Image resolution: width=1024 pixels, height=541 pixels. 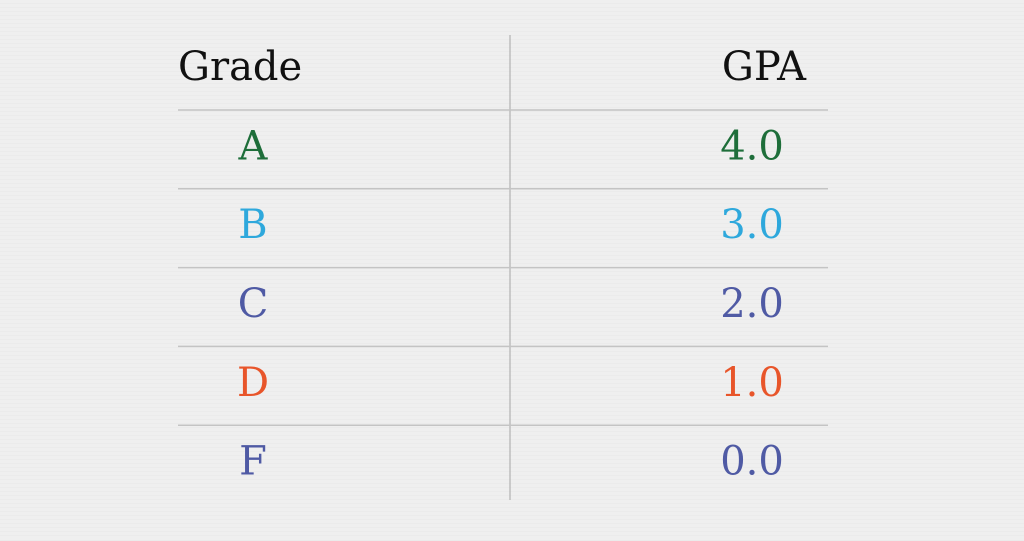 I want to click on gpa-cell: 1.0, so click(x=752, y=383).